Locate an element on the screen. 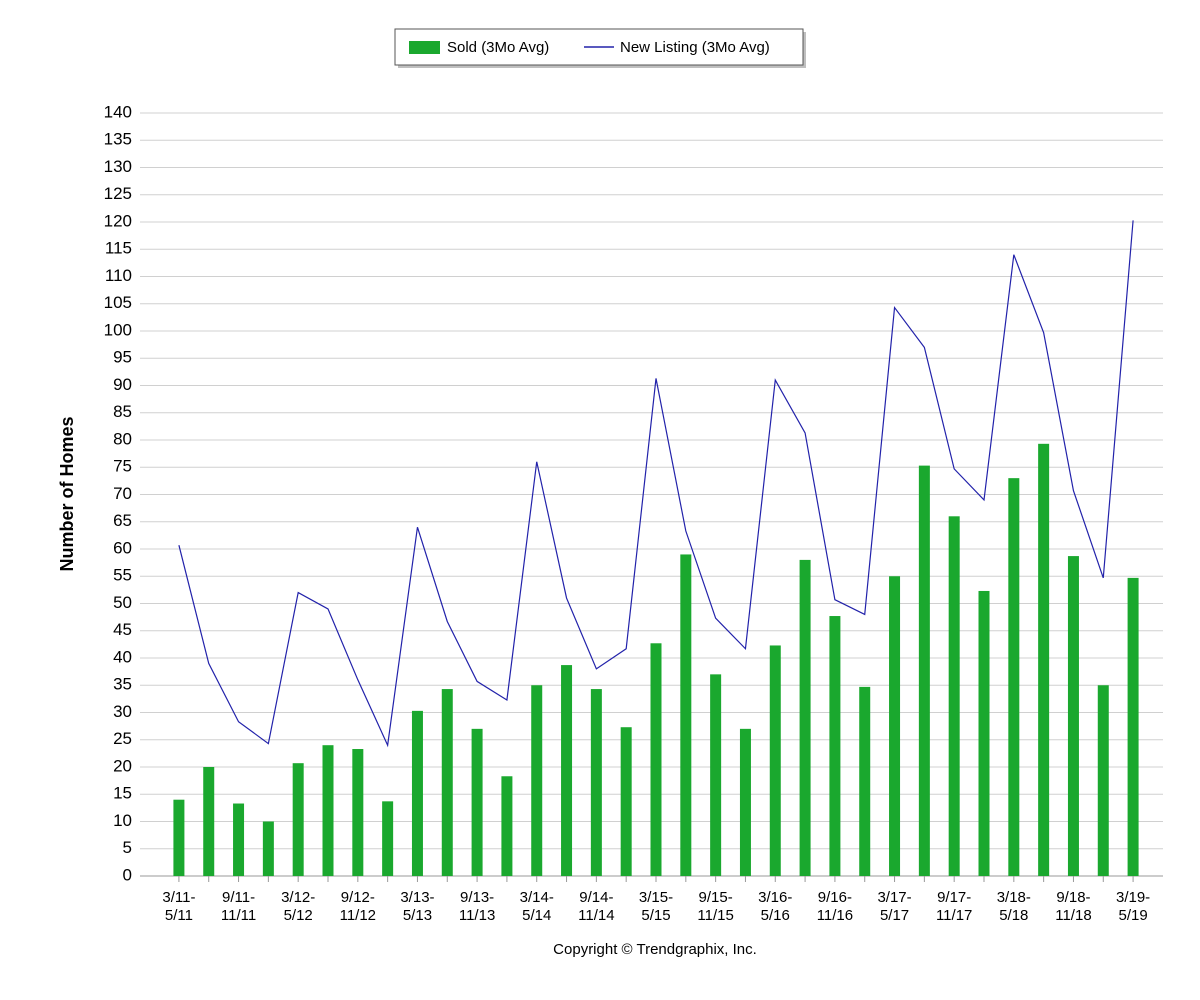 The height and width of the screenshot is (1000, 1200). y-tick-label: 115 is located at coordinates (118, 248).